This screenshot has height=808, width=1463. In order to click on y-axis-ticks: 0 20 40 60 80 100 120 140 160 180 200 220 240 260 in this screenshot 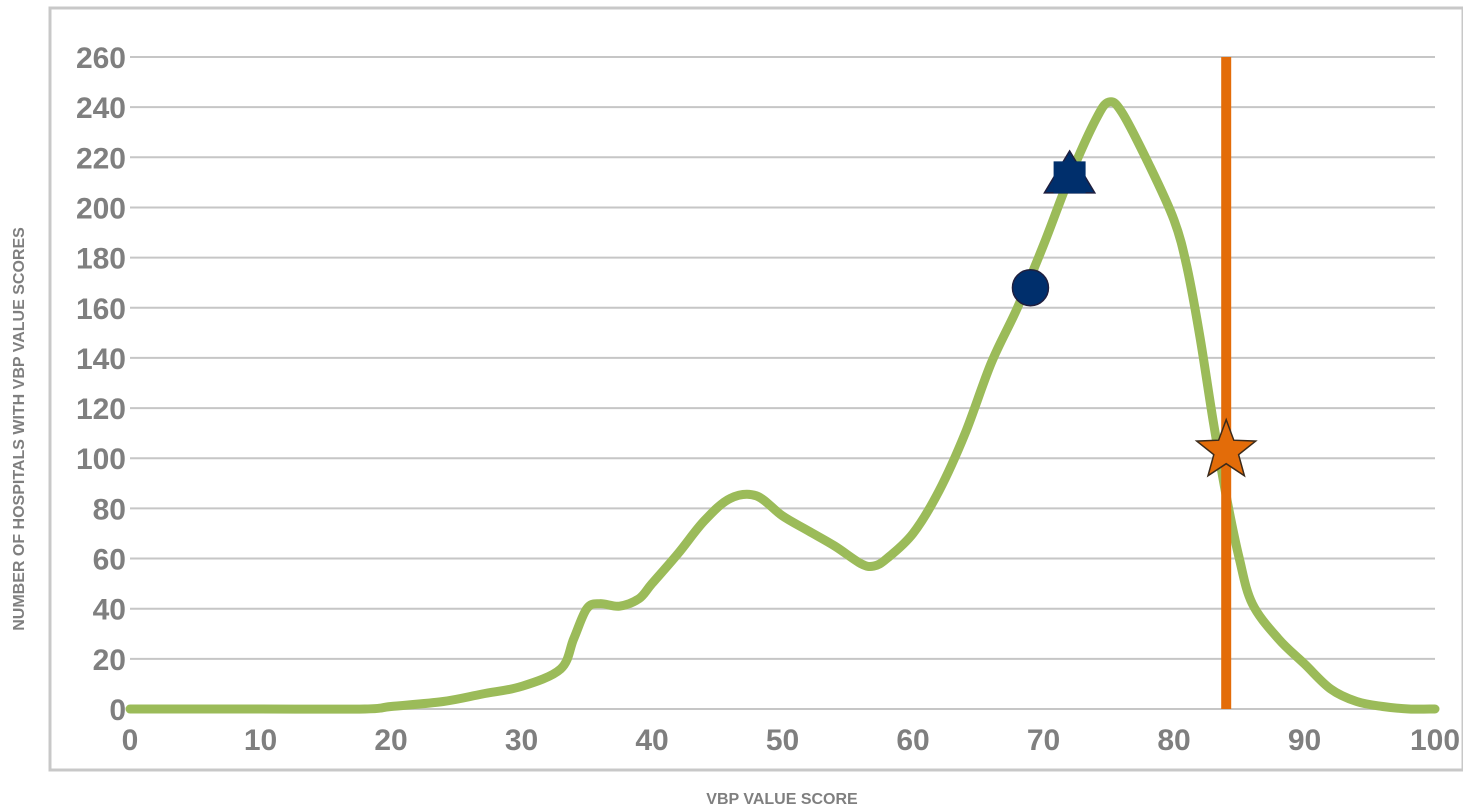, I will do `click(101, 384)`.